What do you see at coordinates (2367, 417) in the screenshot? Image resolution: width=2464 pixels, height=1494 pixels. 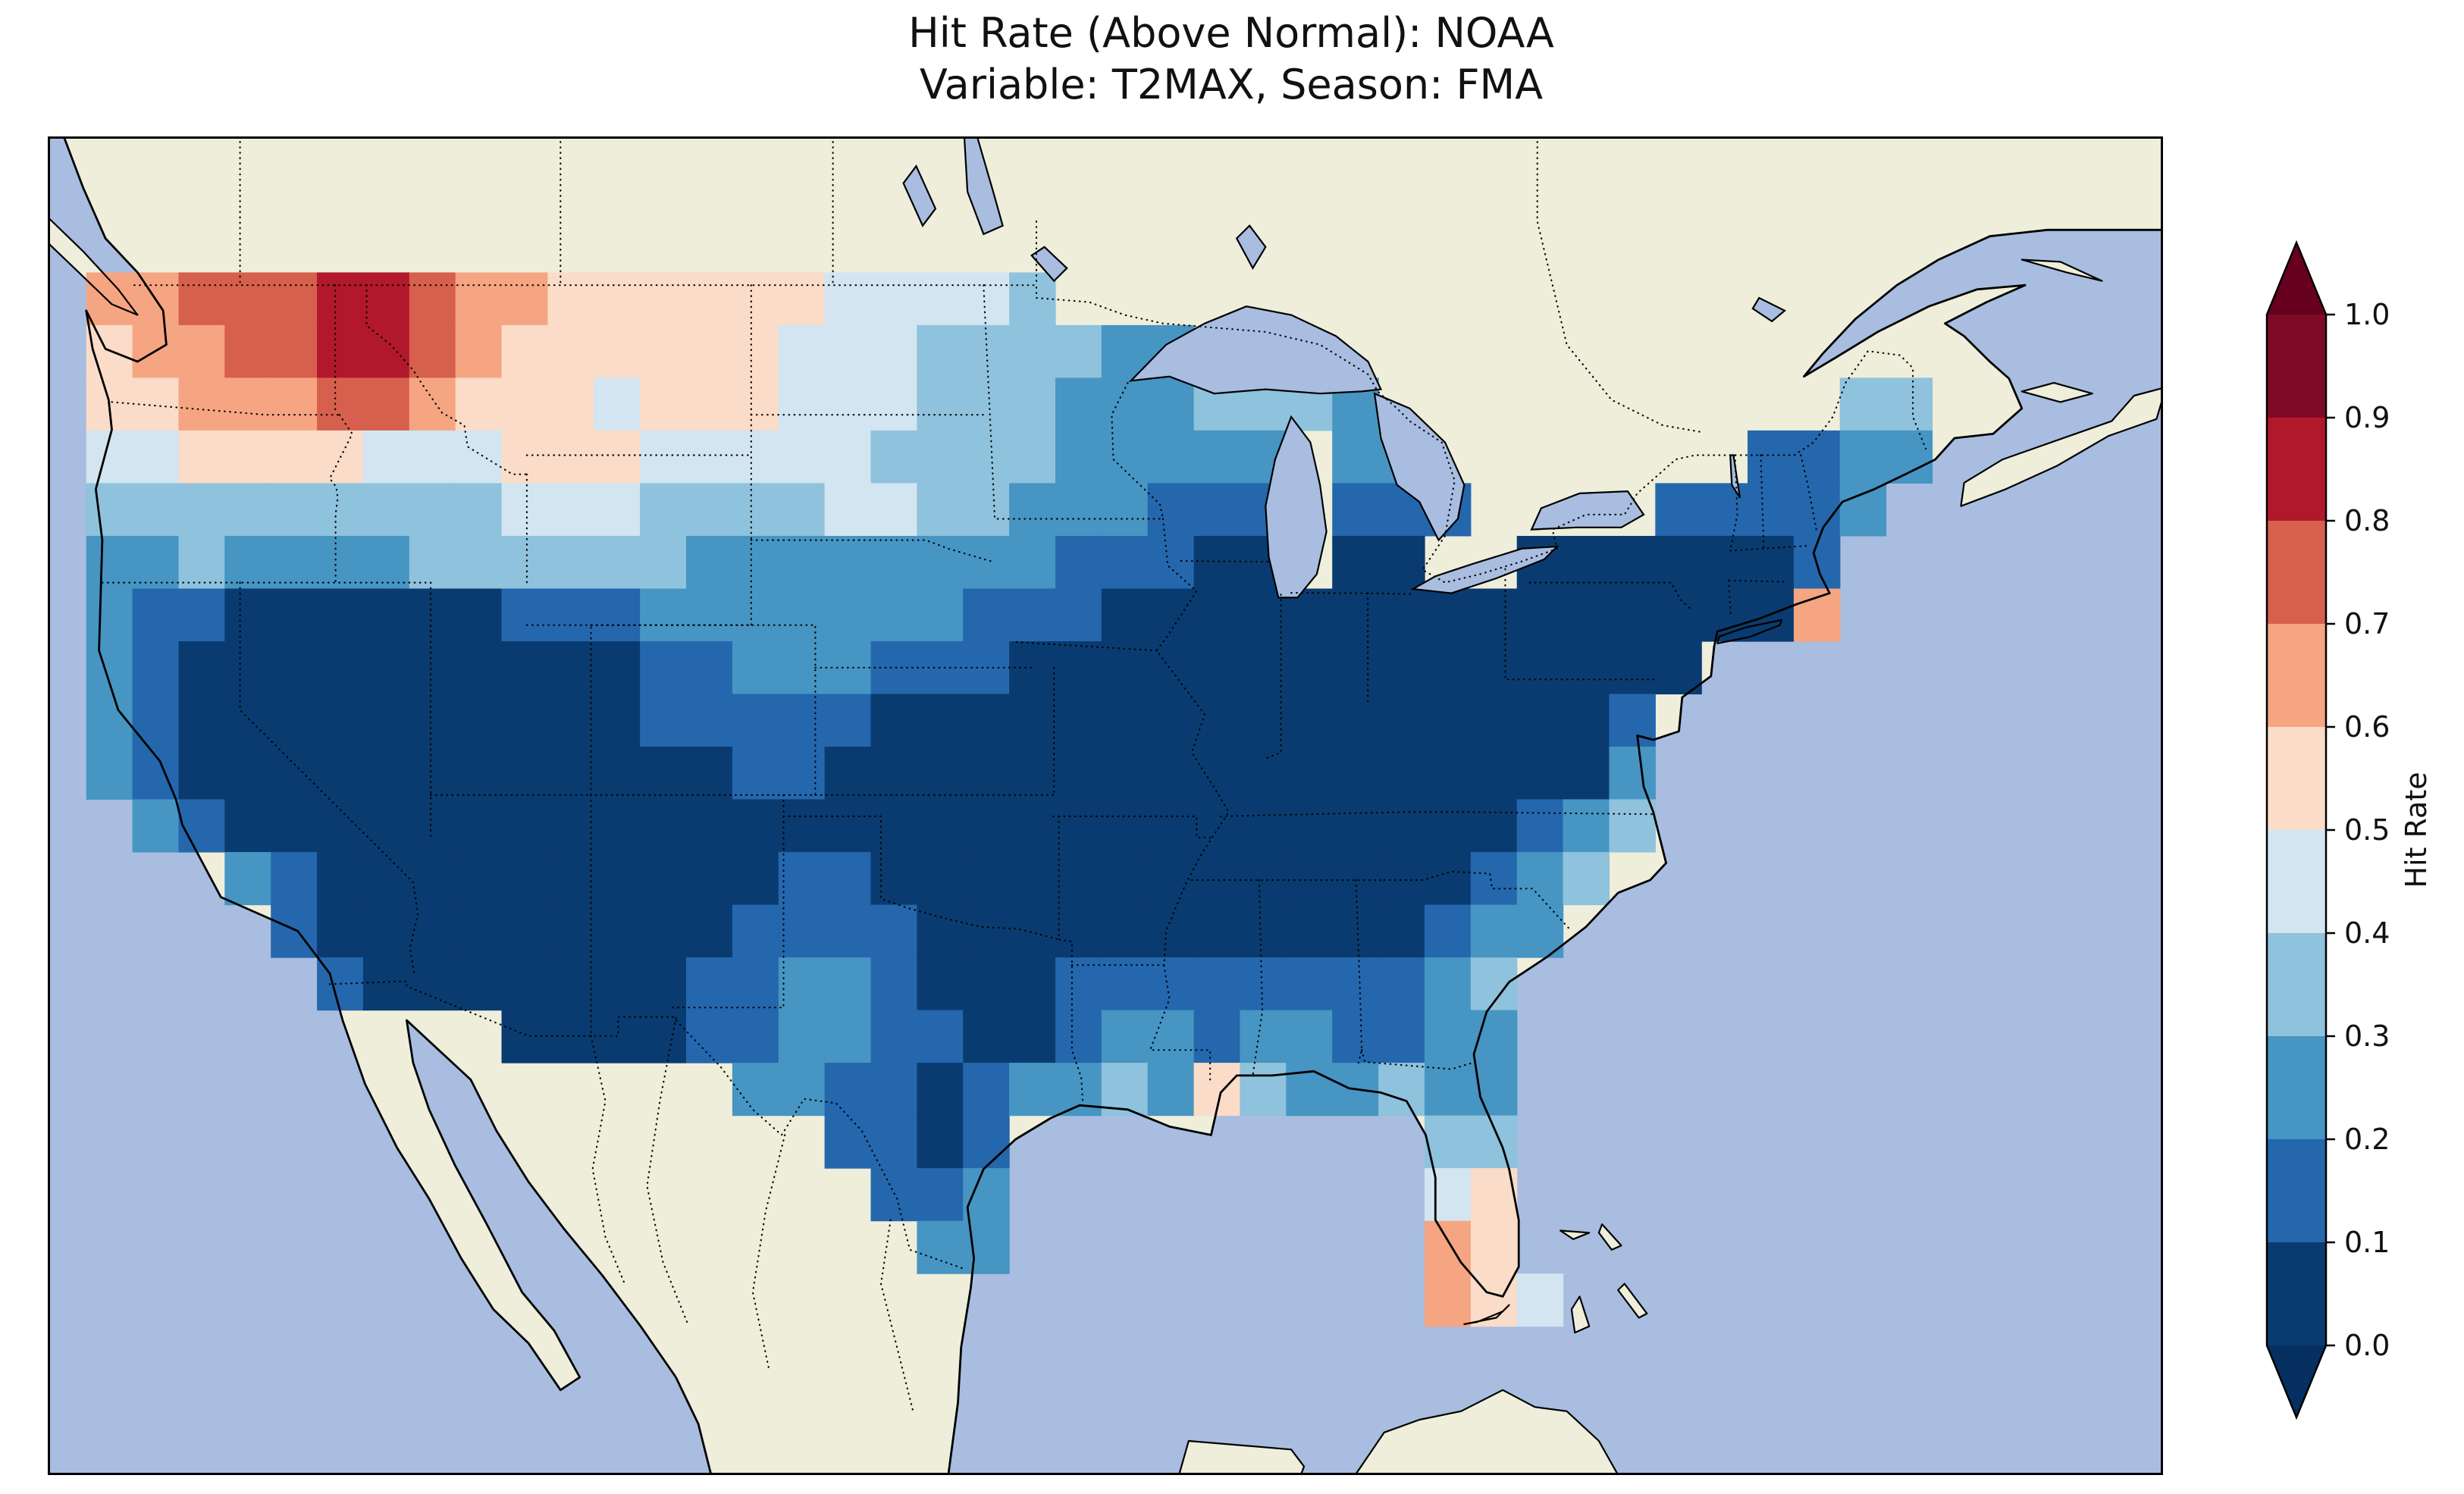 I see `svg-text: 0.9` at bounding box center [2367, 417].